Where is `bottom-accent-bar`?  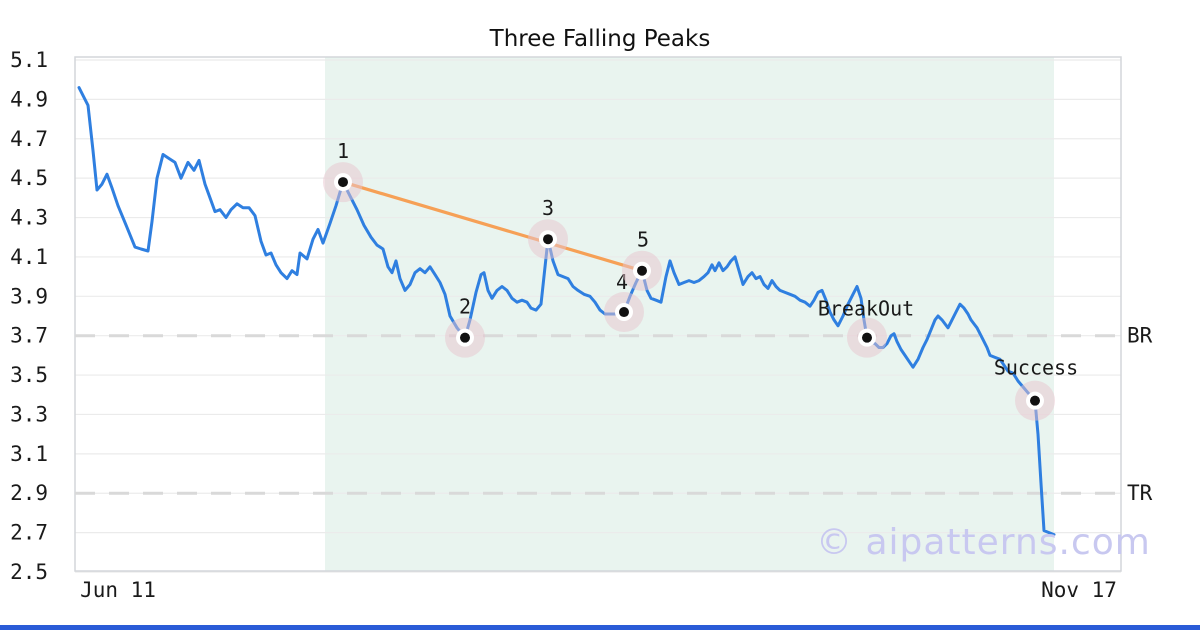 bottom-accent-bar is located at coordinates (600, 627).